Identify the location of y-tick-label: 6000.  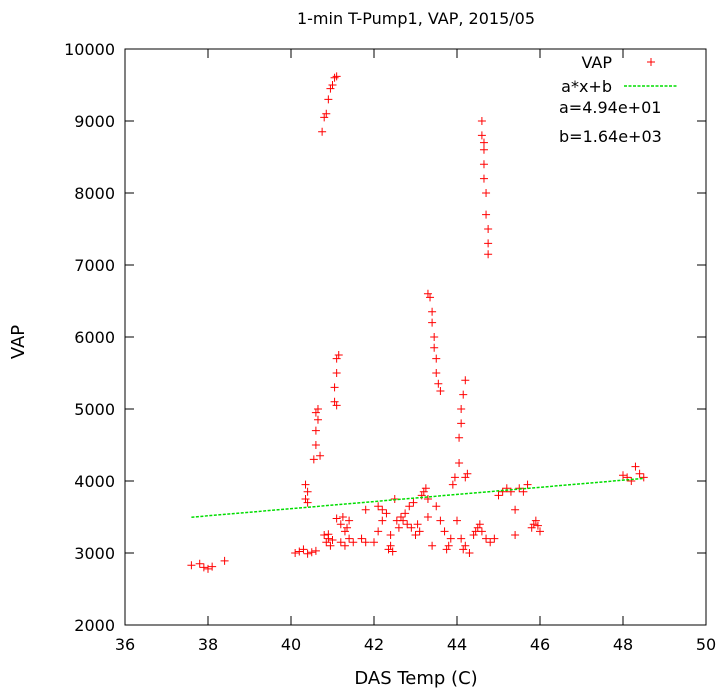
(94, 337).